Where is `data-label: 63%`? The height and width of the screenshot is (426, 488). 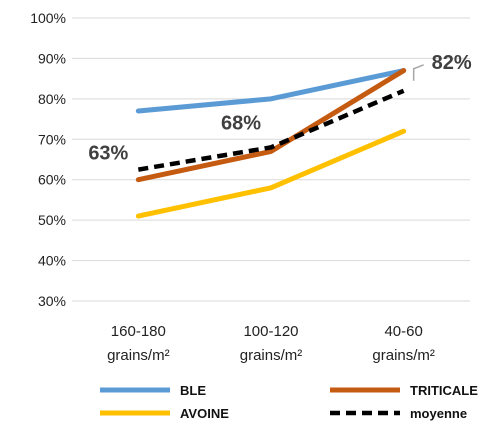
data-label: 63% is located at coordinates (108, 154).